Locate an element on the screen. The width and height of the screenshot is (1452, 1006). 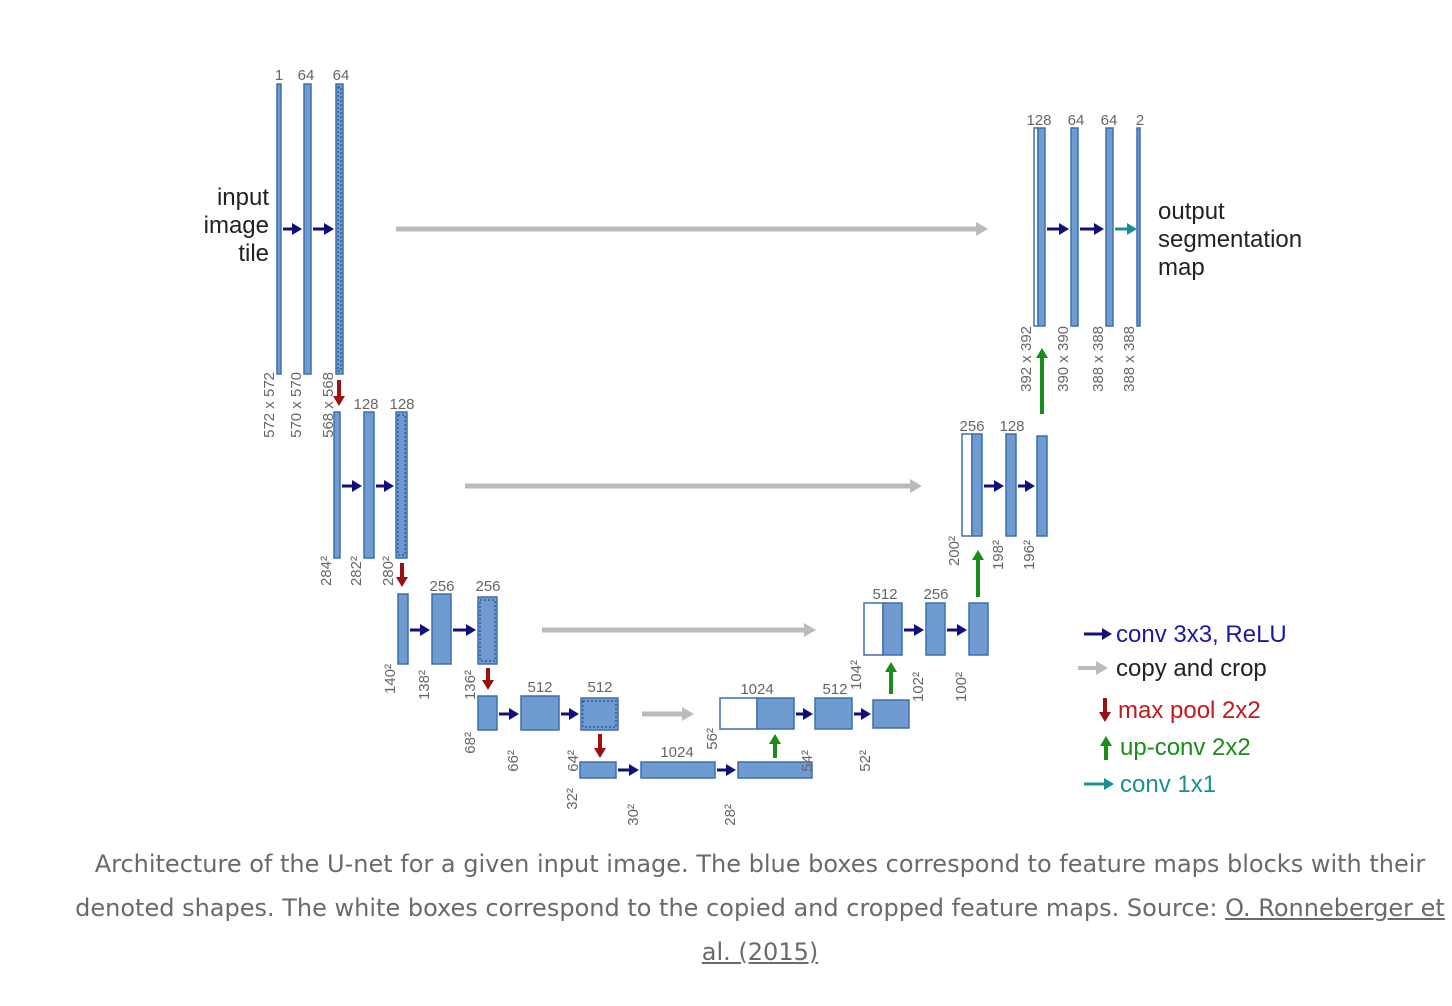
conv1x1-arrow is located at coordinates (1132, 229).